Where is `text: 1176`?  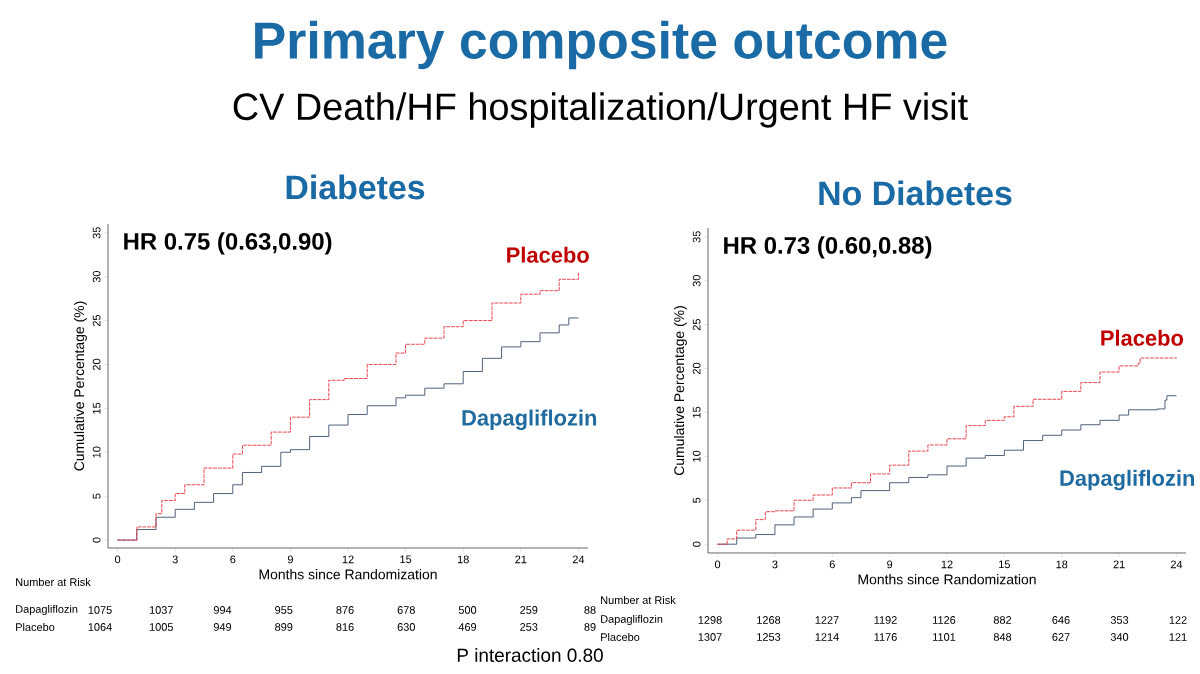
text: 1176 is located at coordinates (885, 637).